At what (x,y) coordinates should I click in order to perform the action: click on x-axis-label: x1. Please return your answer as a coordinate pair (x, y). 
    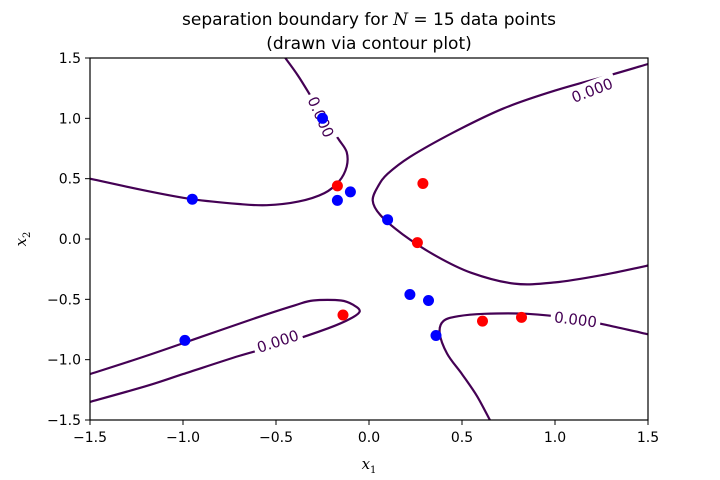
    Looking at the image, I should click on (369, 465).